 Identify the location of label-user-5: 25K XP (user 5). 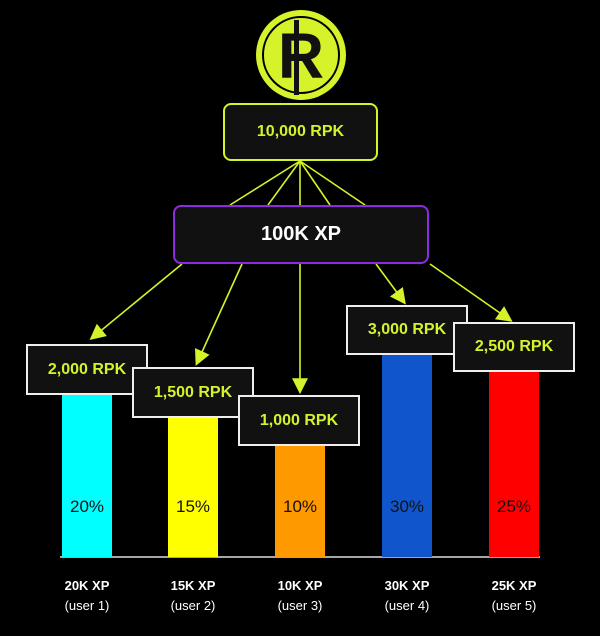
(514, 596).